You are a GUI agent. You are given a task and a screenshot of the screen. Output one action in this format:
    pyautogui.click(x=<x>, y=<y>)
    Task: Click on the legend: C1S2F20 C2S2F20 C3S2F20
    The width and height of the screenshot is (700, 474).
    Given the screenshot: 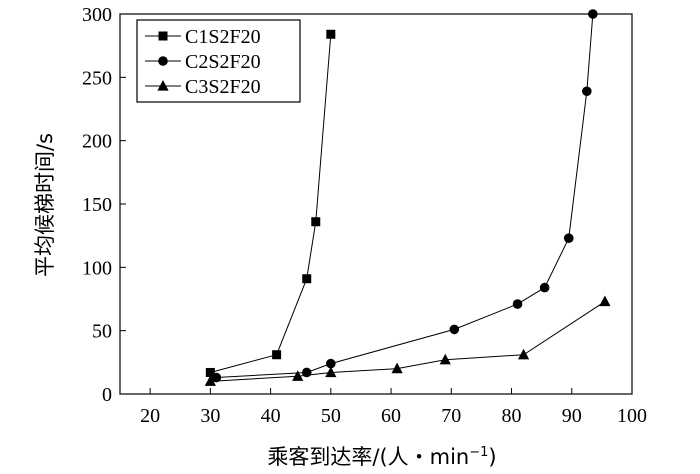 What is the action you would take?
    pyautogui.click(x=218, y=61)
    